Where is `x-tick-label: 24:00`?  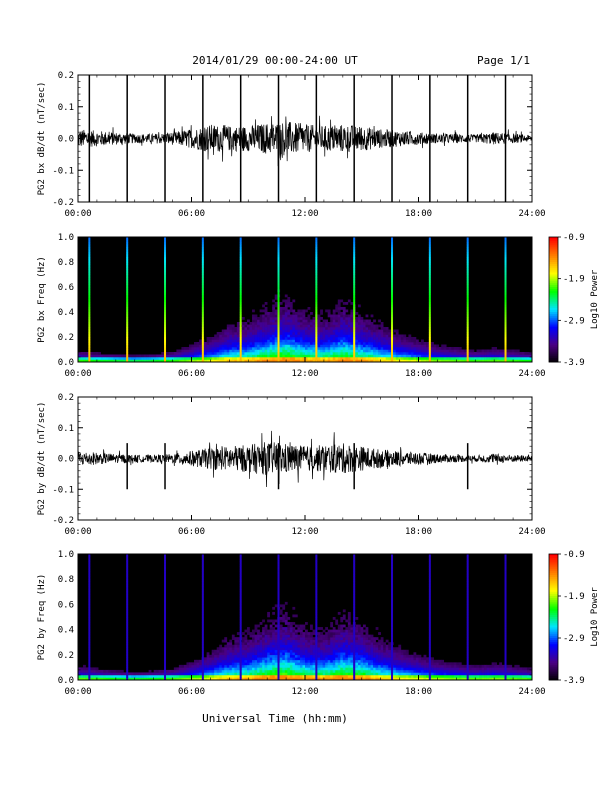
x-tick-label: 24:00 is located at coordinates (531, 214).